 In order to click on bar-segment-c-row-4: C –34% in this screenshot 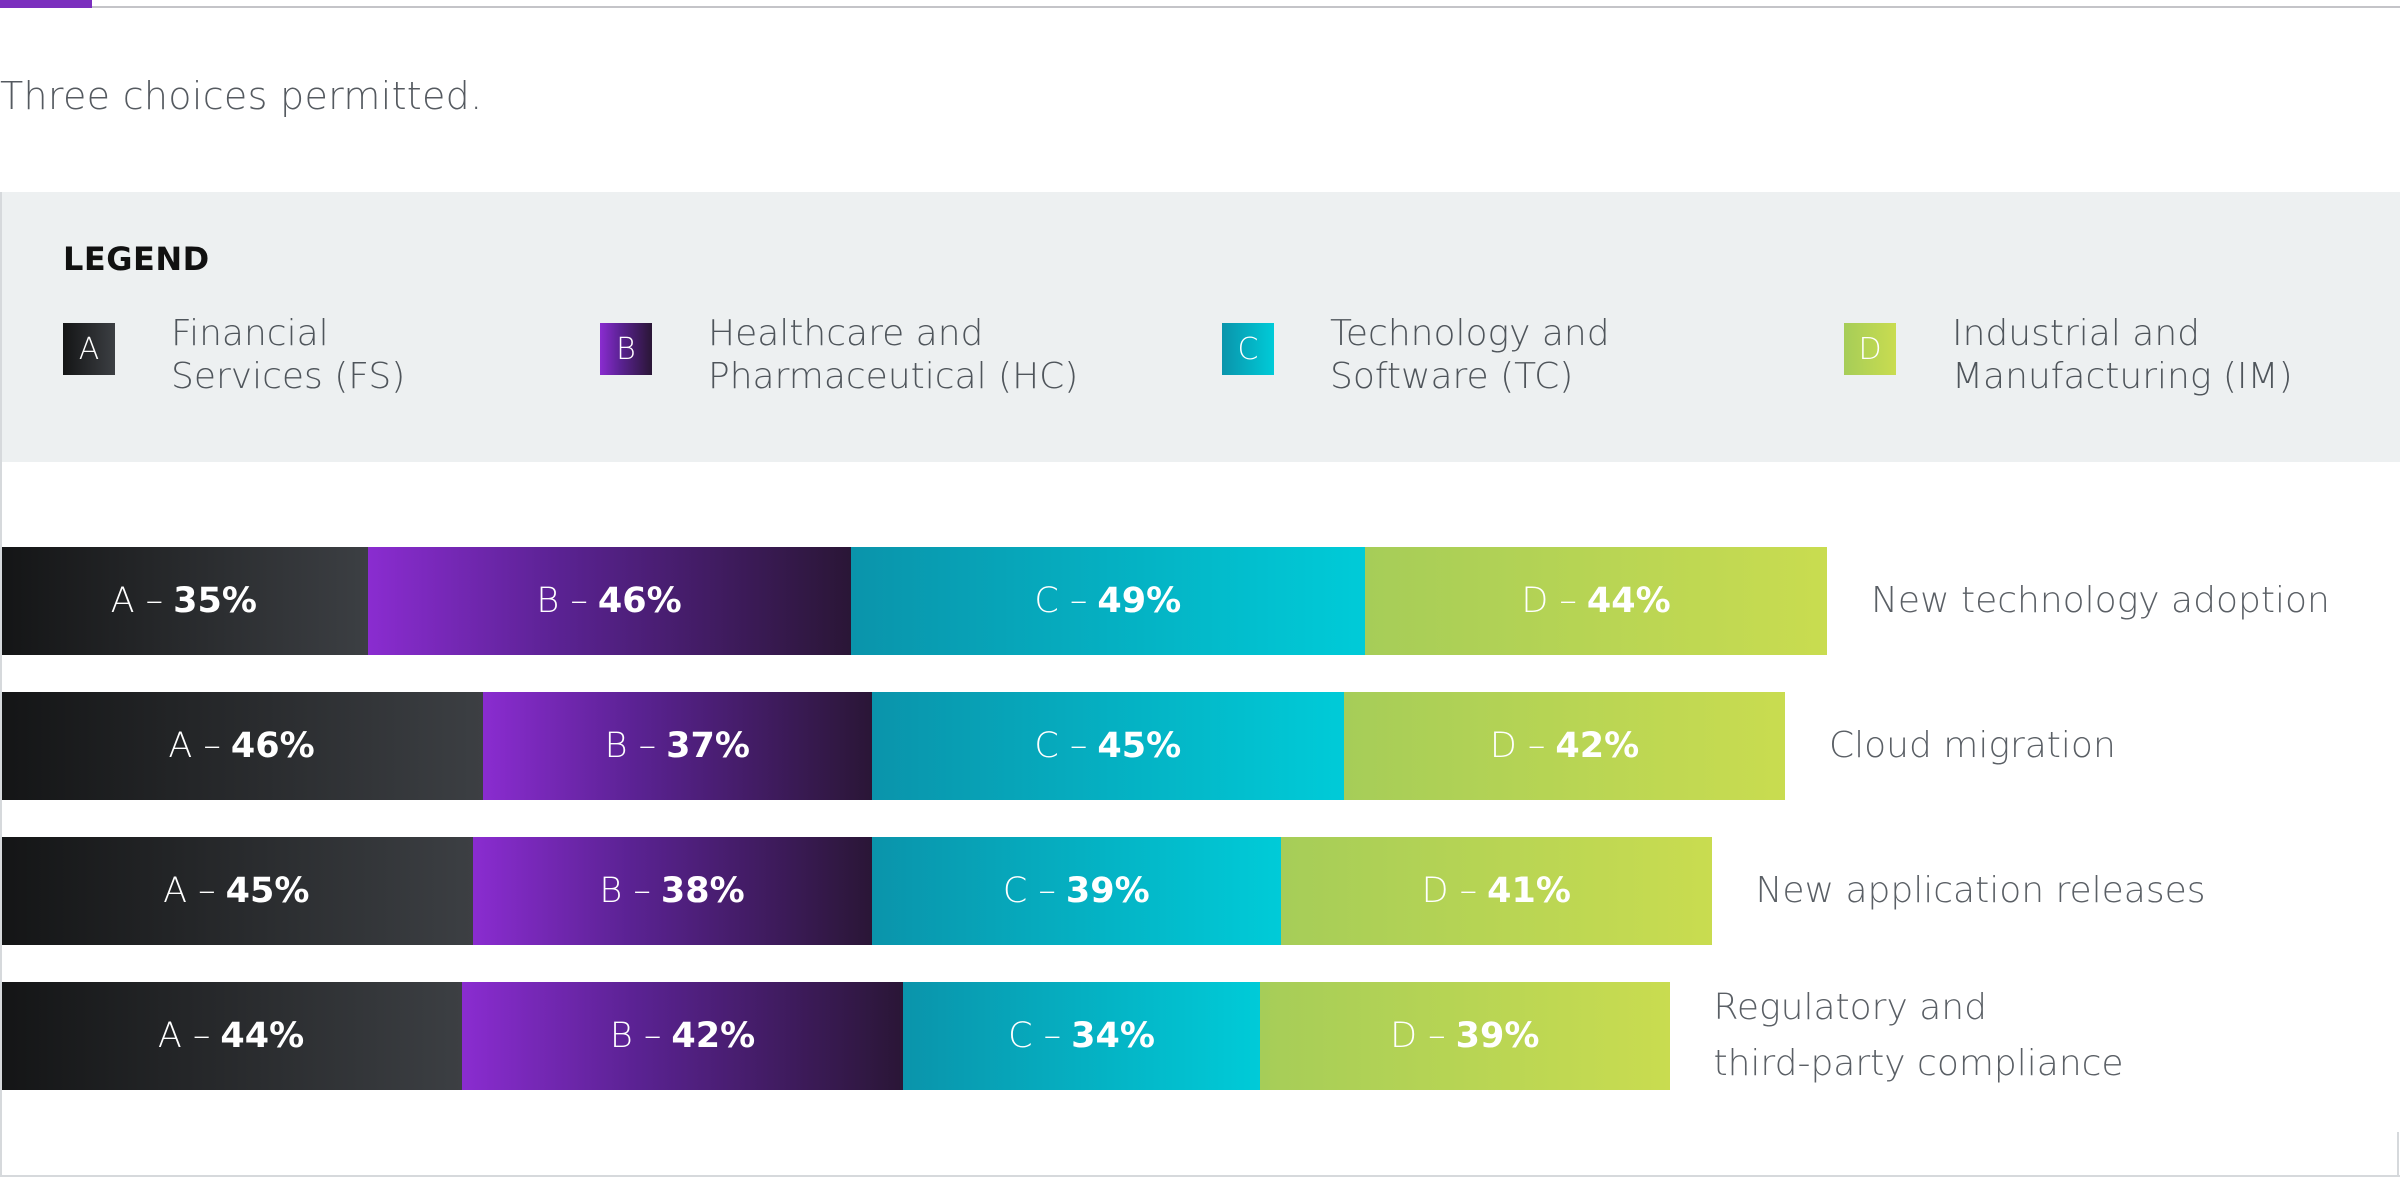, I will do `click(1081, 1036)`.